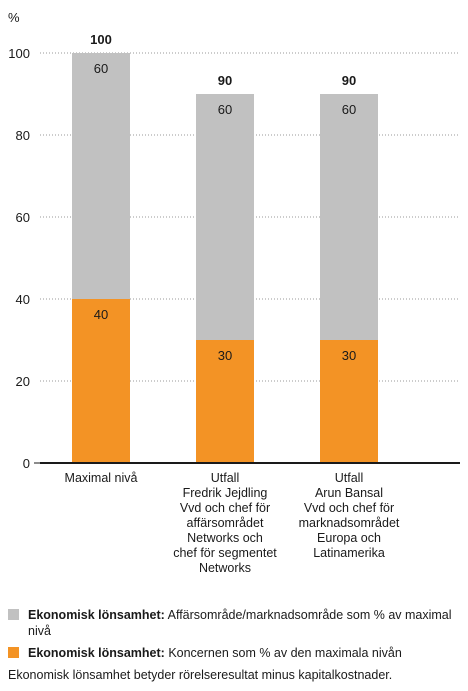 This screenshot has height=691, width=468. I want to click on legend-swatch-gray, so click(13, 614).